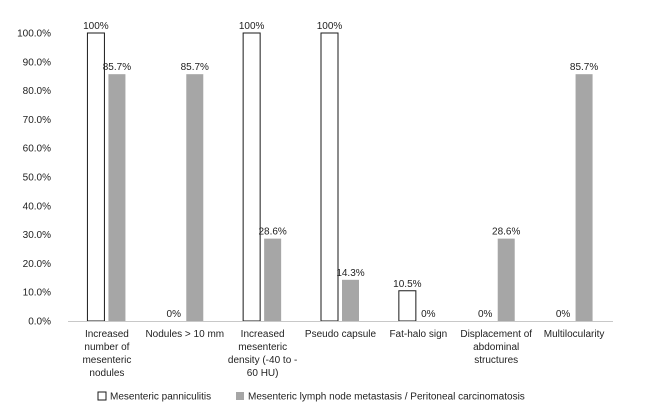 This screenshot has width=654, height=408. I want to click on data-label: 10.5%, so click(407, 284).